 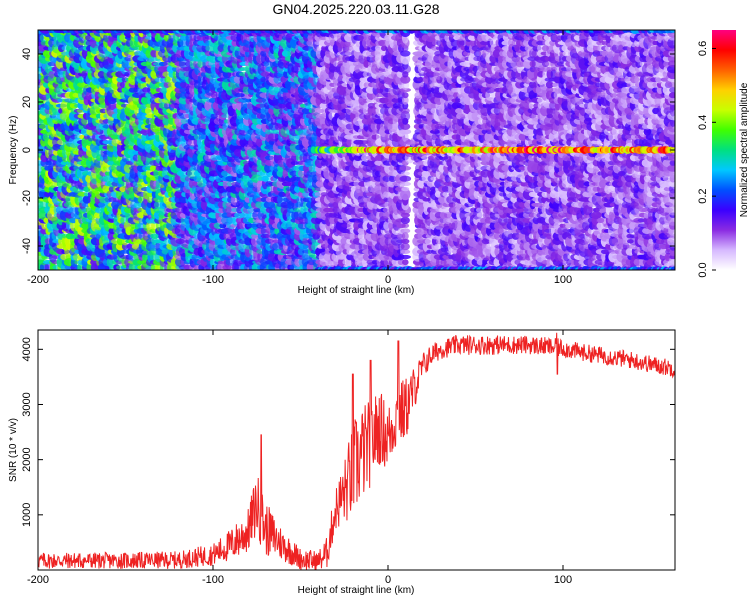 What do you see at coordinates (355, 9) in the screenshot?
I see `chart-title: GN04.2025.220.03.11.G28` at bounding box center [355, 9].